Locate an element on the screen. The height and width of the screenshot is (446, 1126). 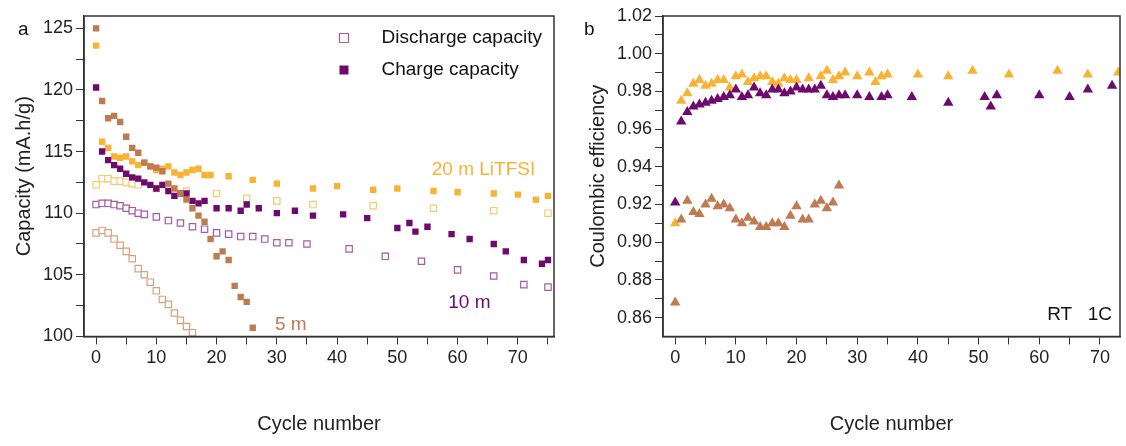
annotation: 5 m is located at coordinates (290, 324).